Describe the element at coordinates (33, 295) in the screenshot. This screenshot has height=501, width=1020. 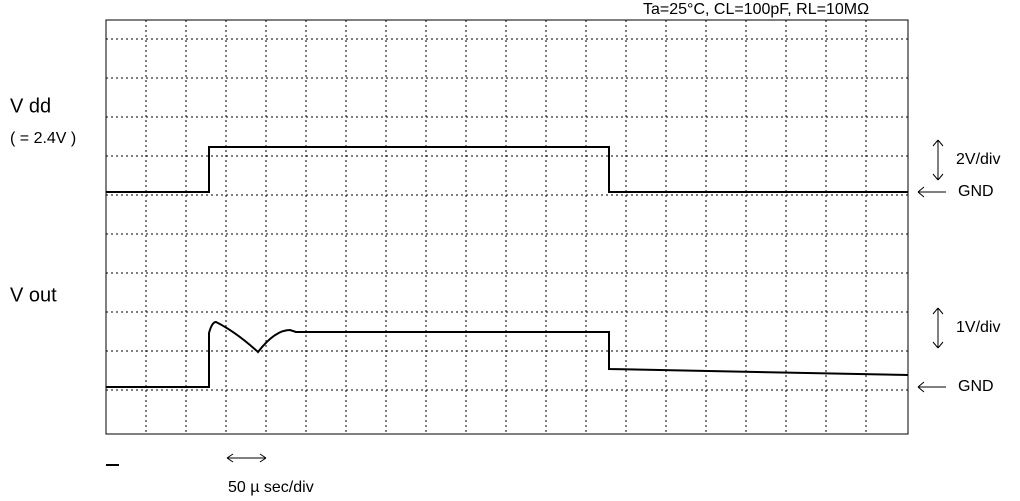
I see `channel-name: V out` at that location.